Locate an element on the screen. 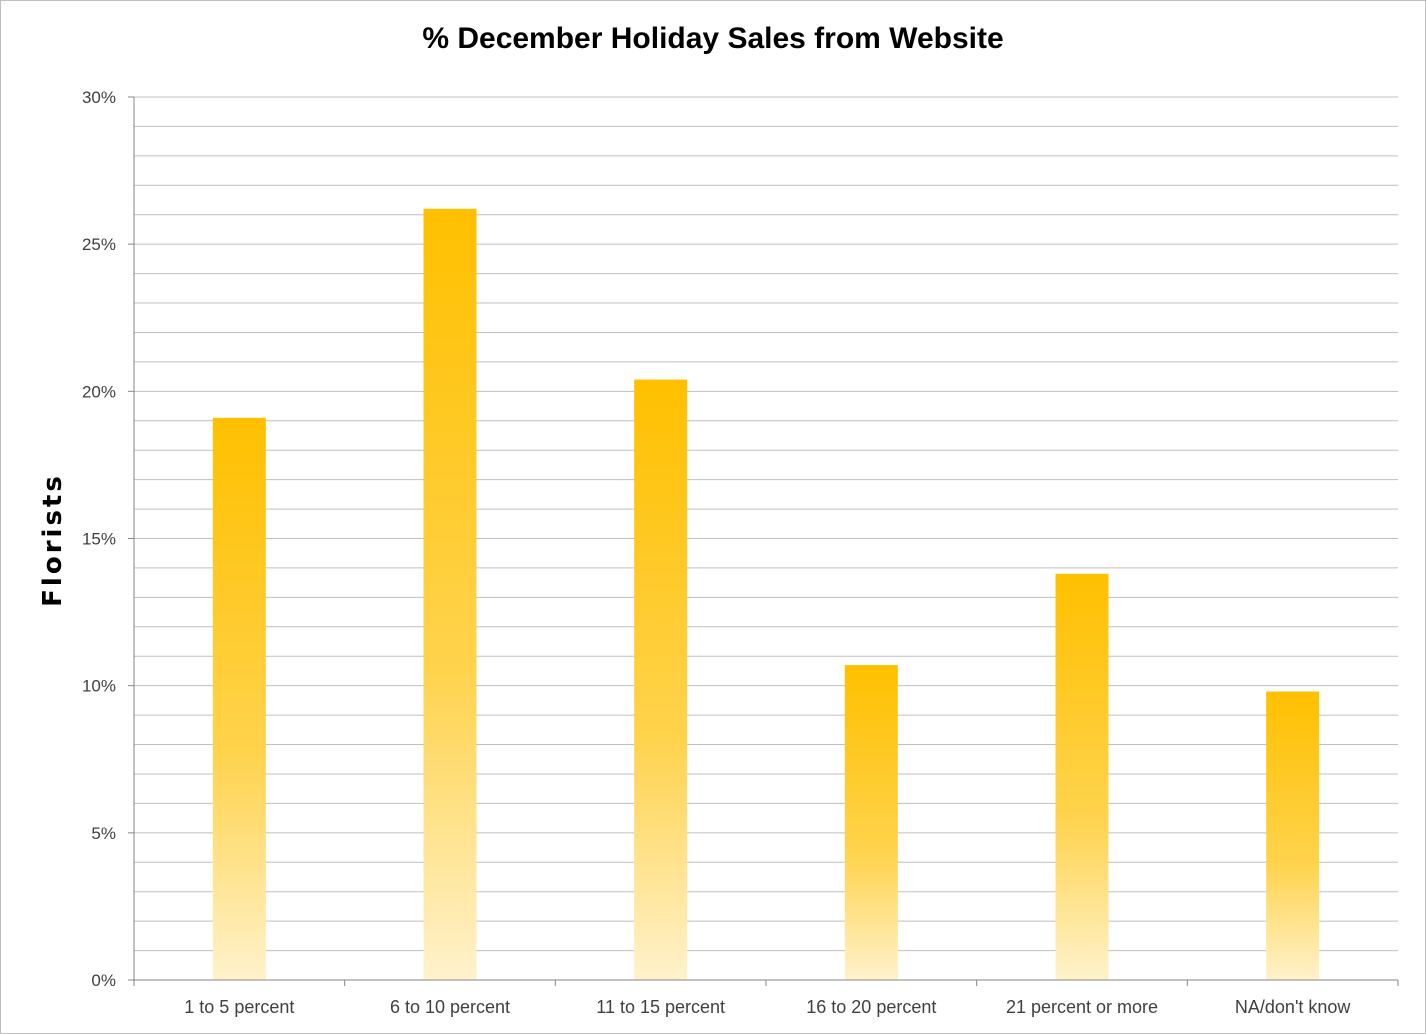 The width and height of the screenshot is (1426, 1034). x-tick-label: 1 to 5 percent is located at coordinates (239, 1007).